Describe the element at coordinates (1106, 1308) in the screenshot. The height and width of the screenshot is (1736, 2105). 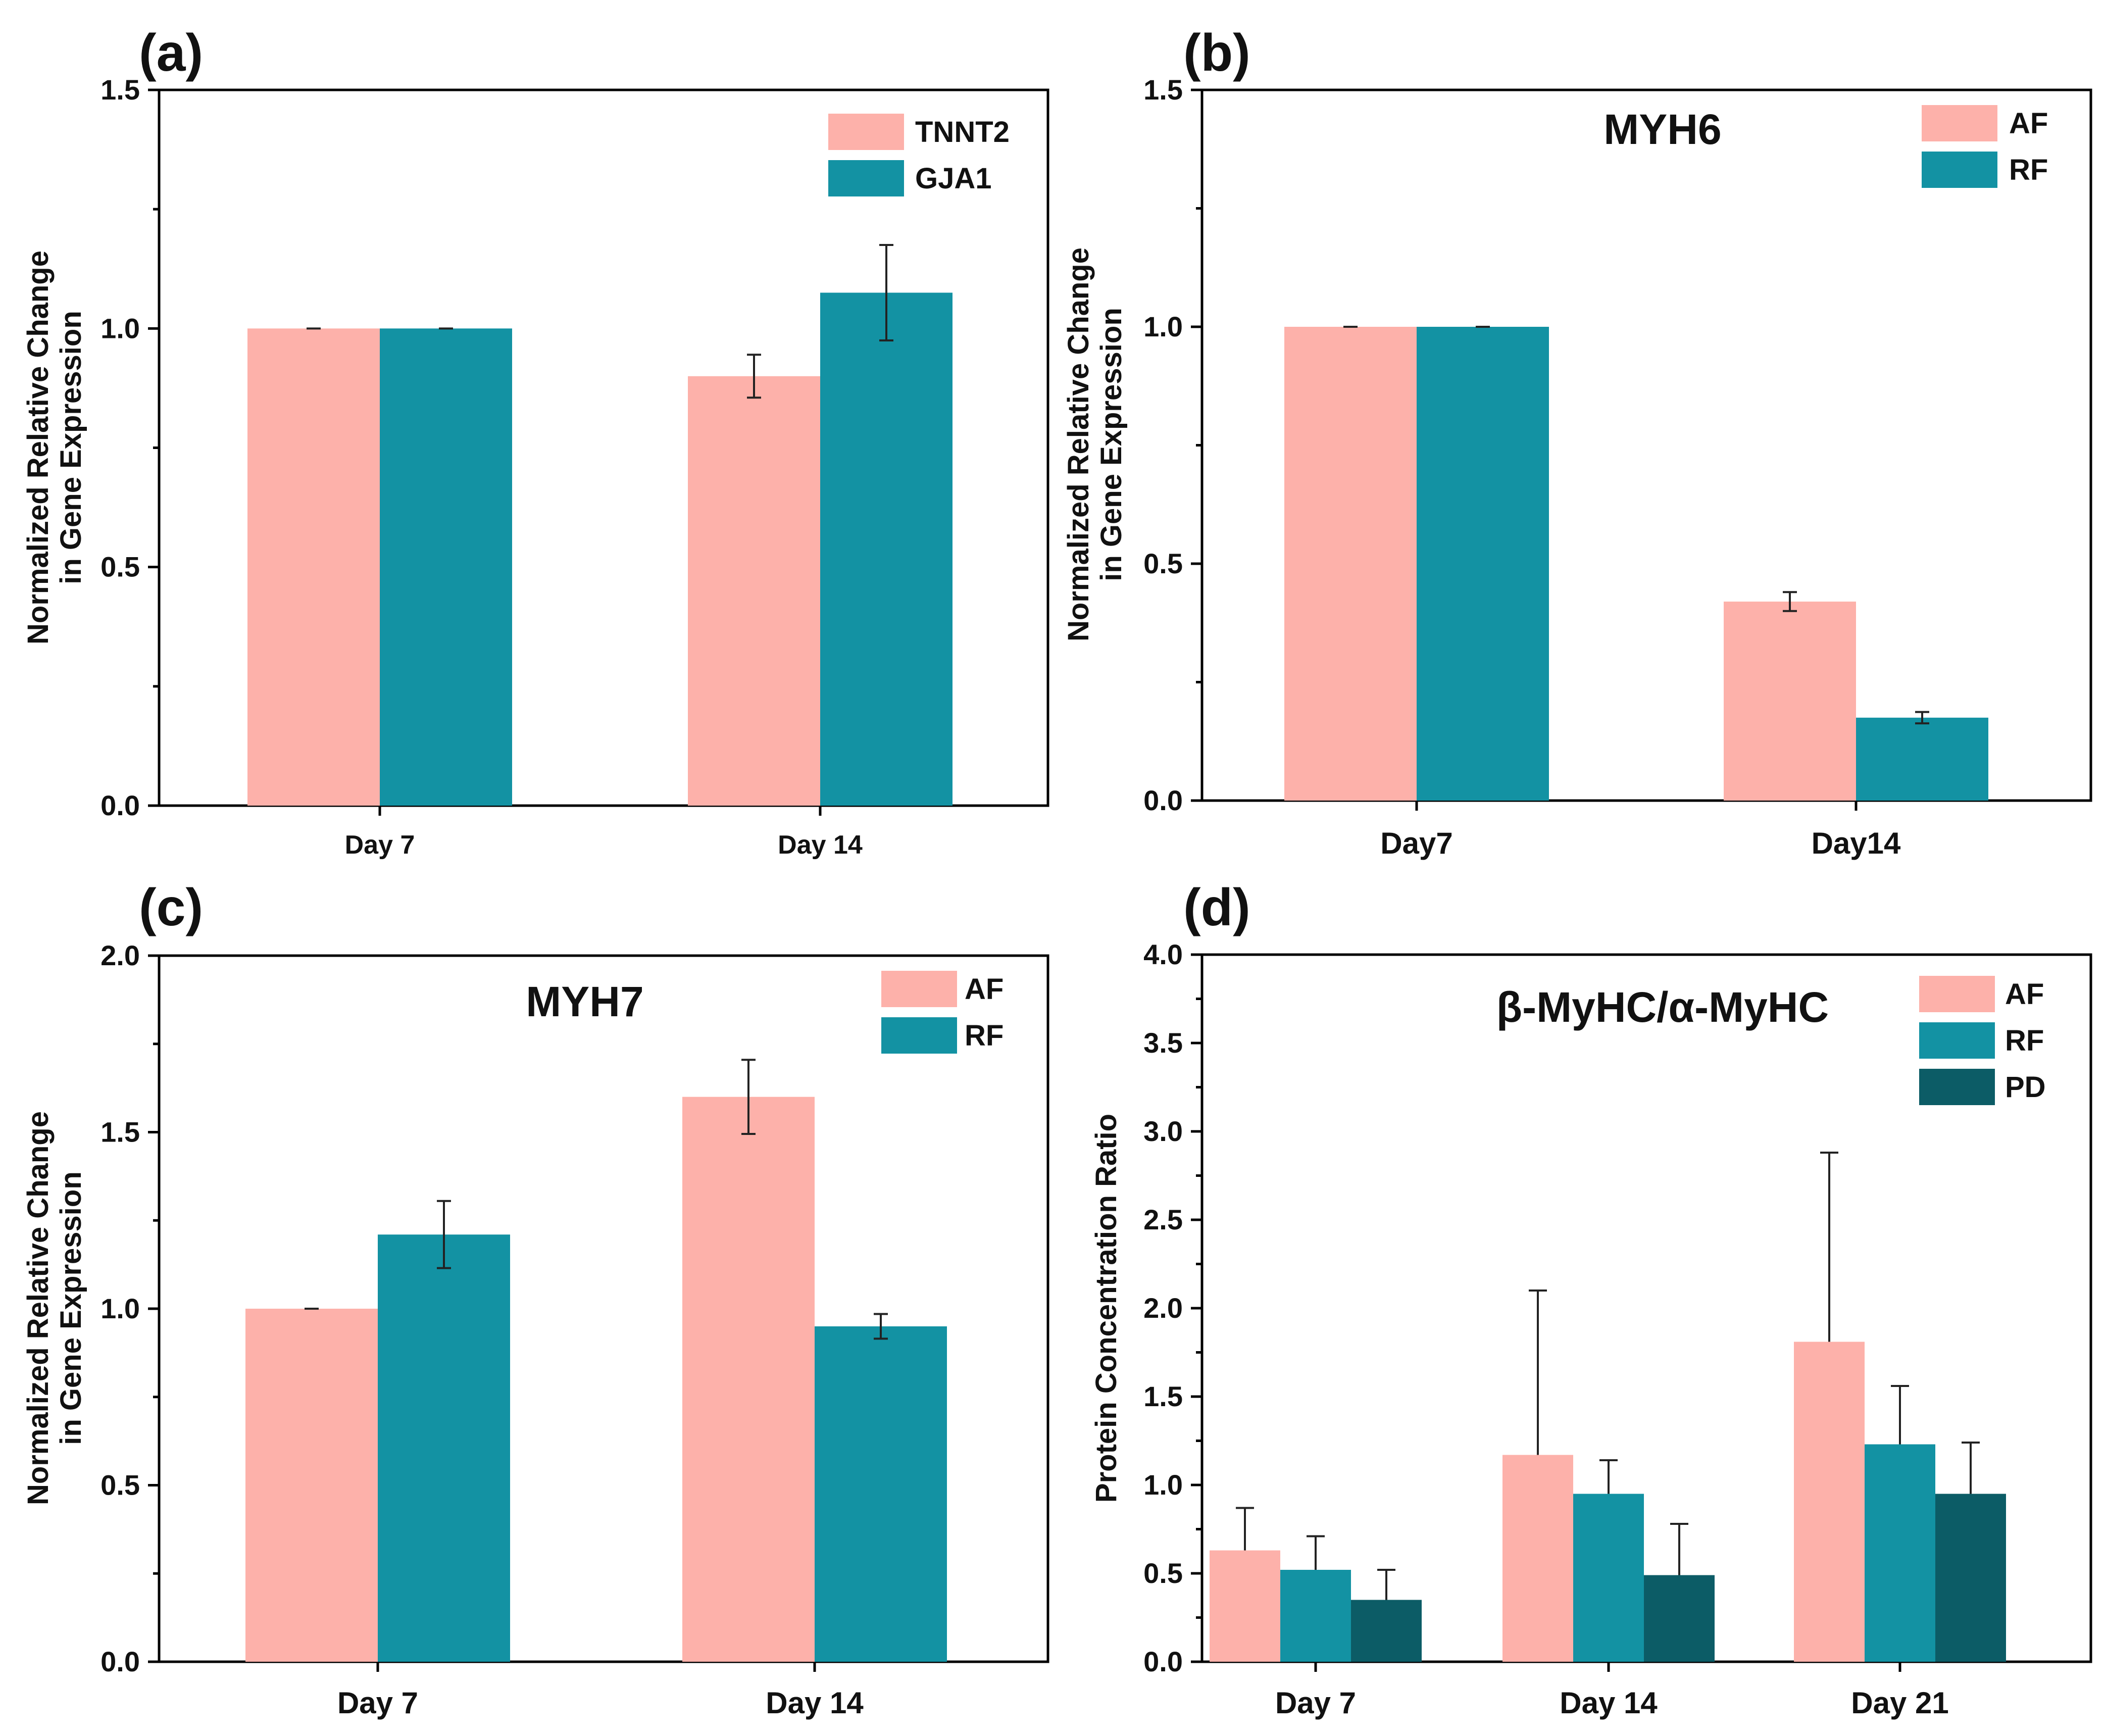
I see `y-axis-label: Protein Concentration Ratio` at that location.